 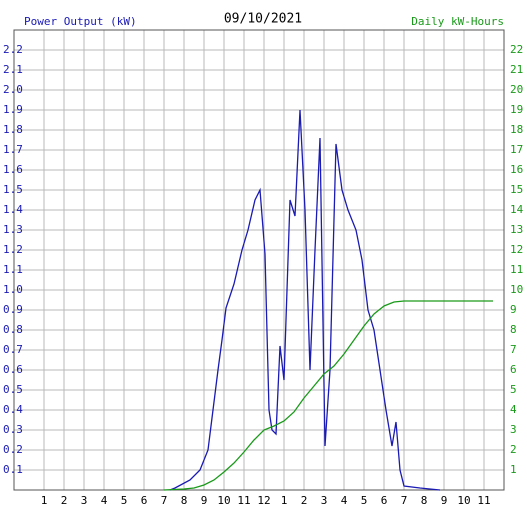 What do you see at coordinates (516, 269) in the screenshot?
I see `y2-tick-label: 11` at bounding box center [516, 269].